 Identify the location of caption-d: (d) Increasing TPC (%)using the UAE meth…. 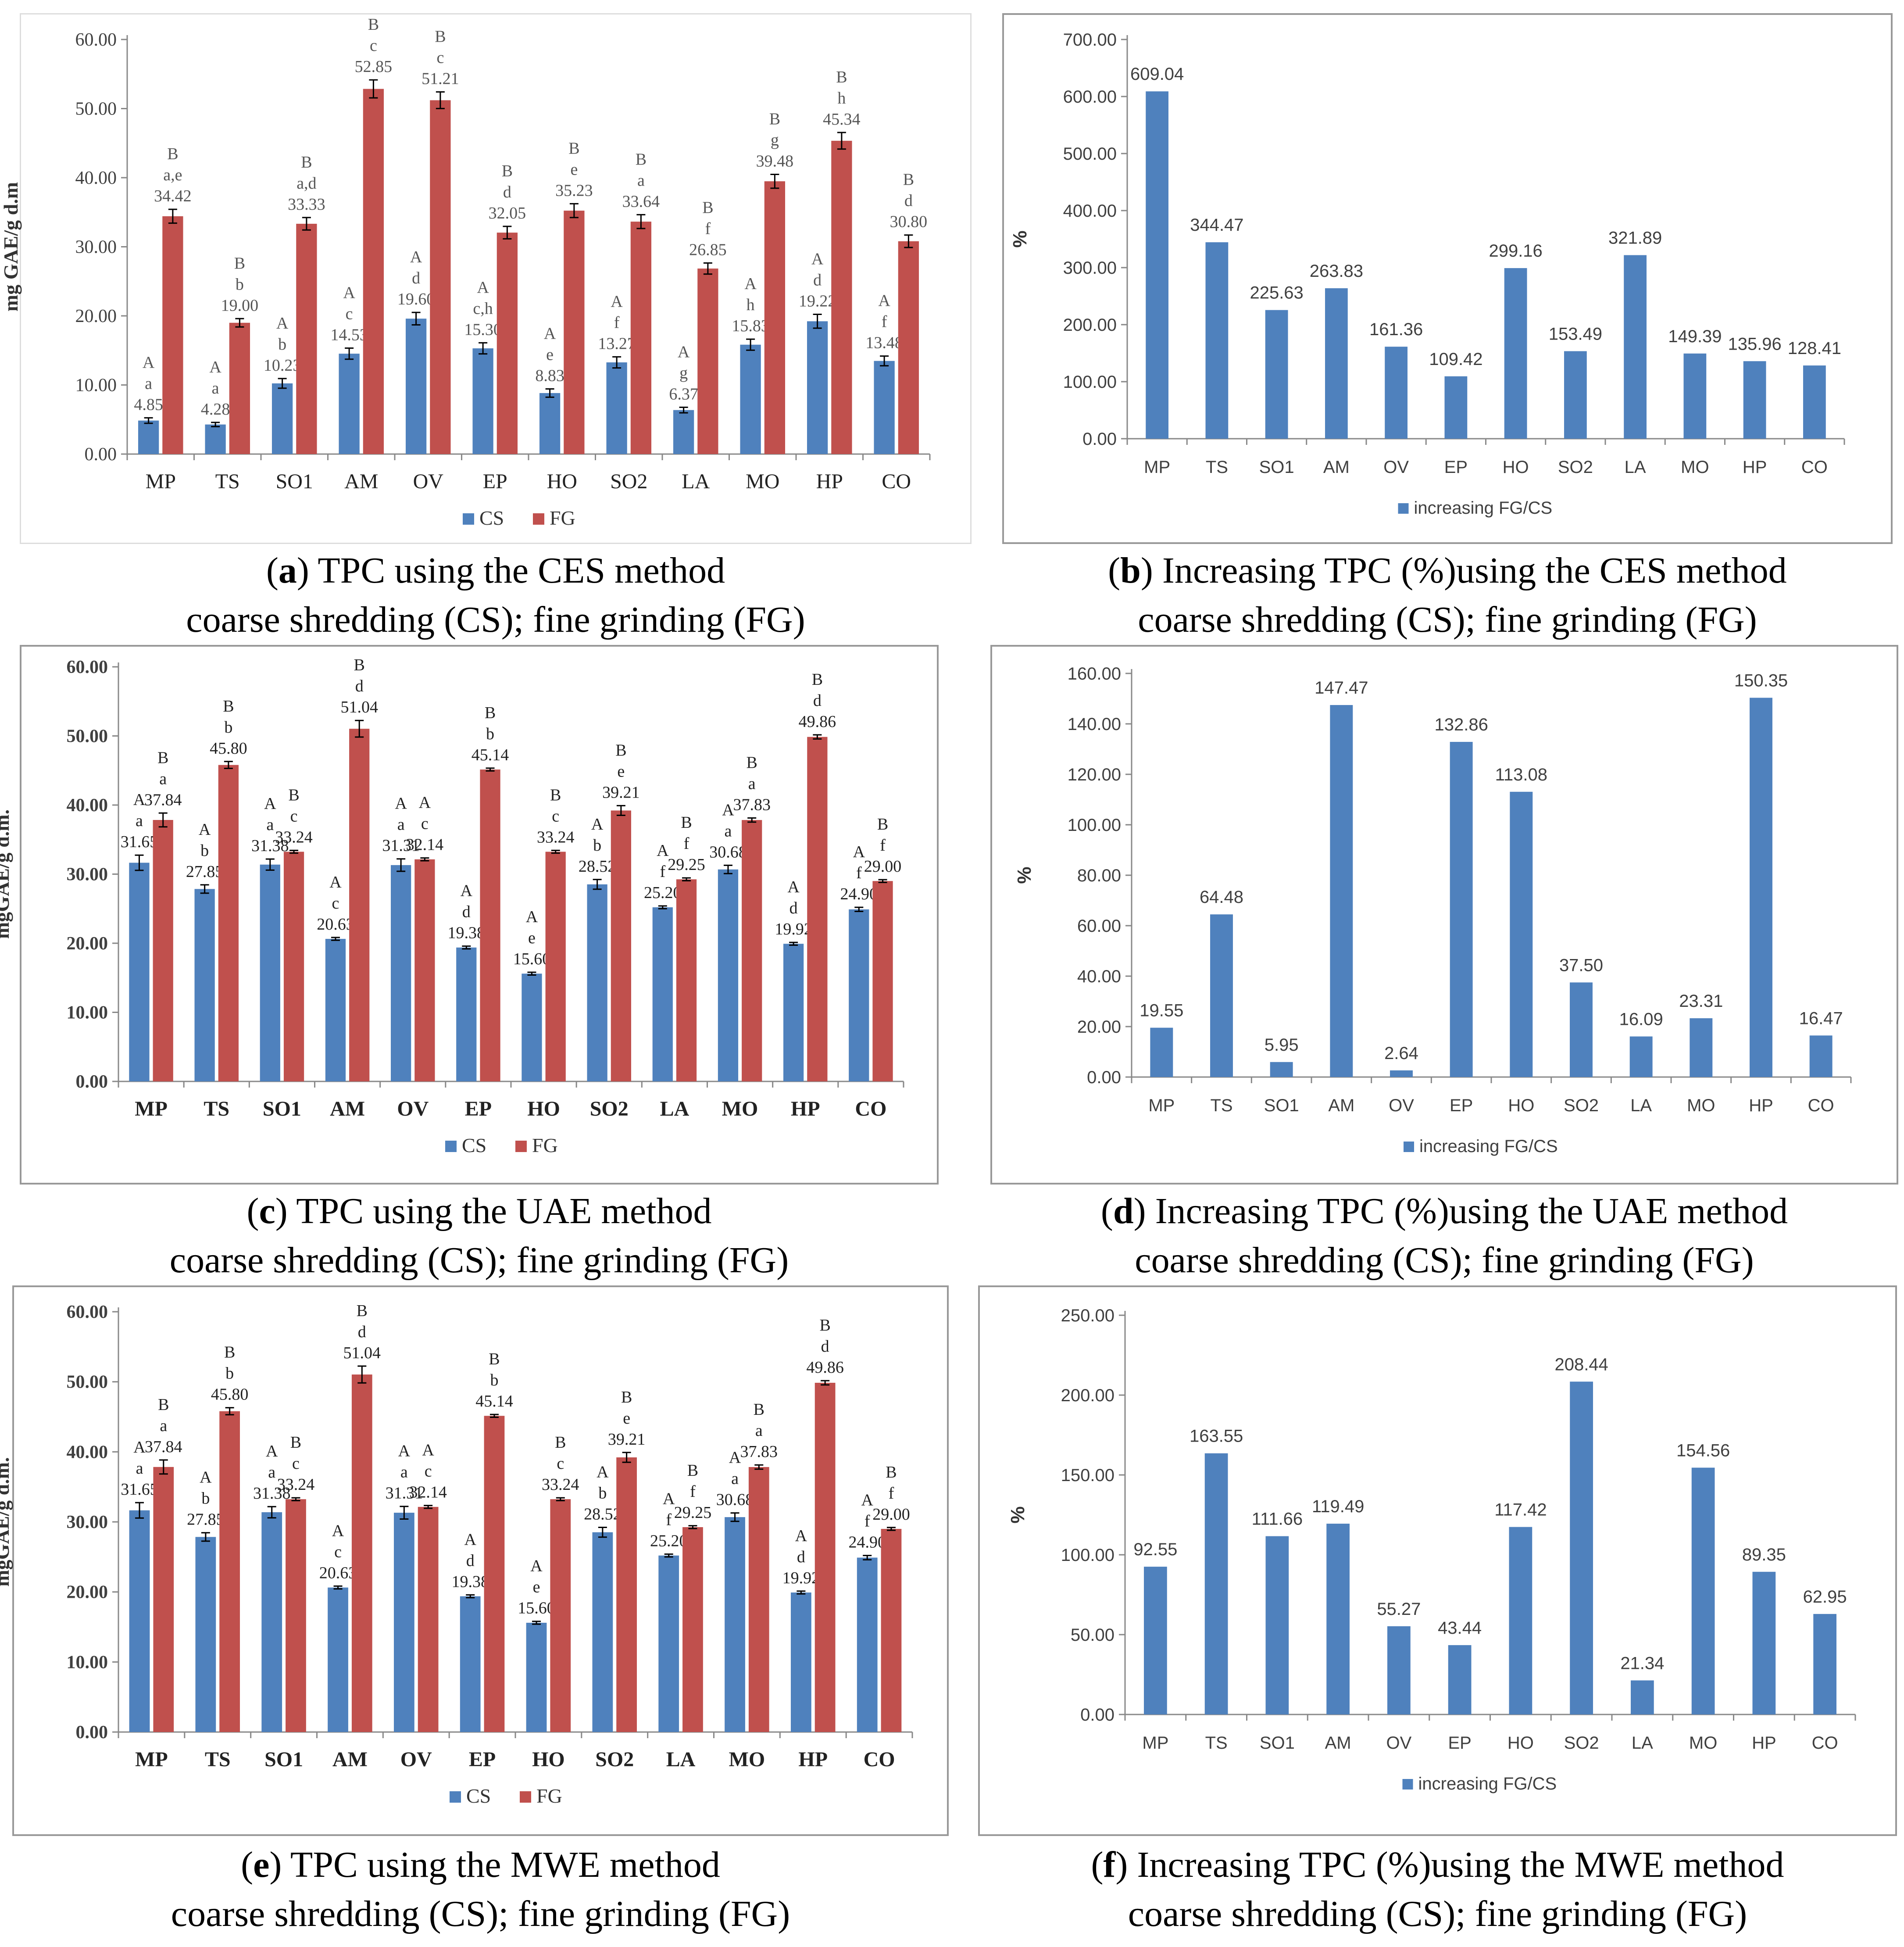
(1444, 1236).